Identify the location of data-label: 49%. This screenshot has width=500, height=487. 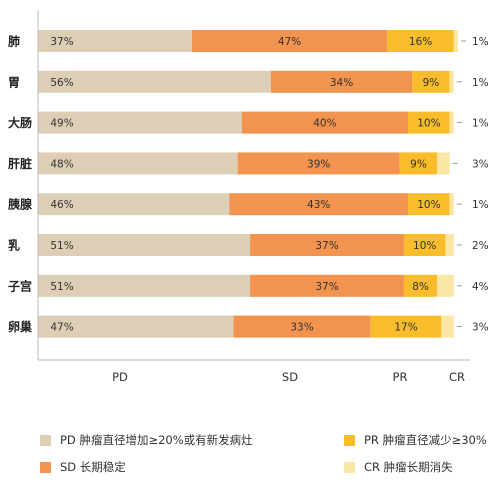
(61, 124).